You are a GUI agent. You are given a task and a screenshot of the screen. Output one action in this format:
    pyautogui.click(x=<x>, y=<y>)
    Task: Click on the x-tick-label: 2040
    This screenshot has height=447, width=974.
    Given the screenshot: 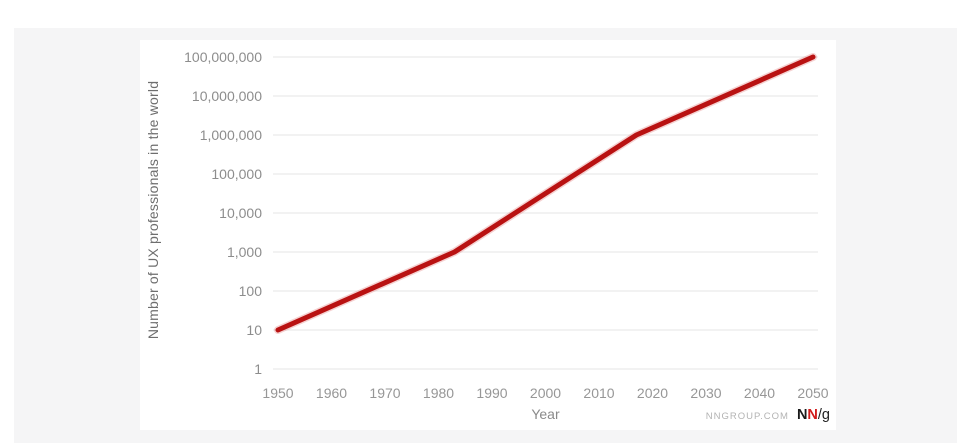 What is the action you would take?
    pyautogui.click(x=759, y=393)
    